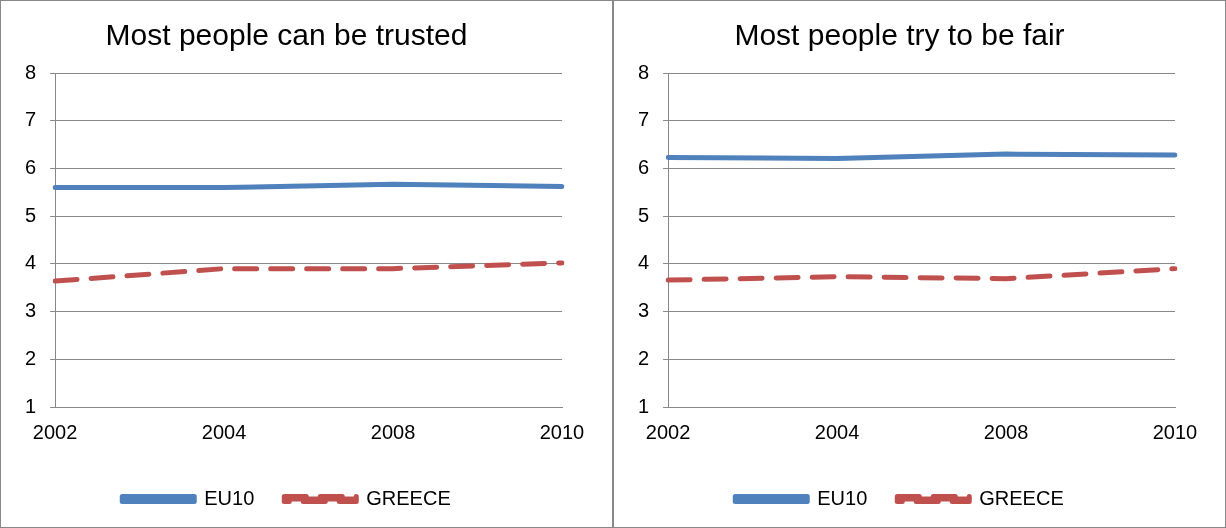 The height and width of the screenshot is (528, 1226). I want to click on chart-title: Most people can be trusted, so click(286, 35).